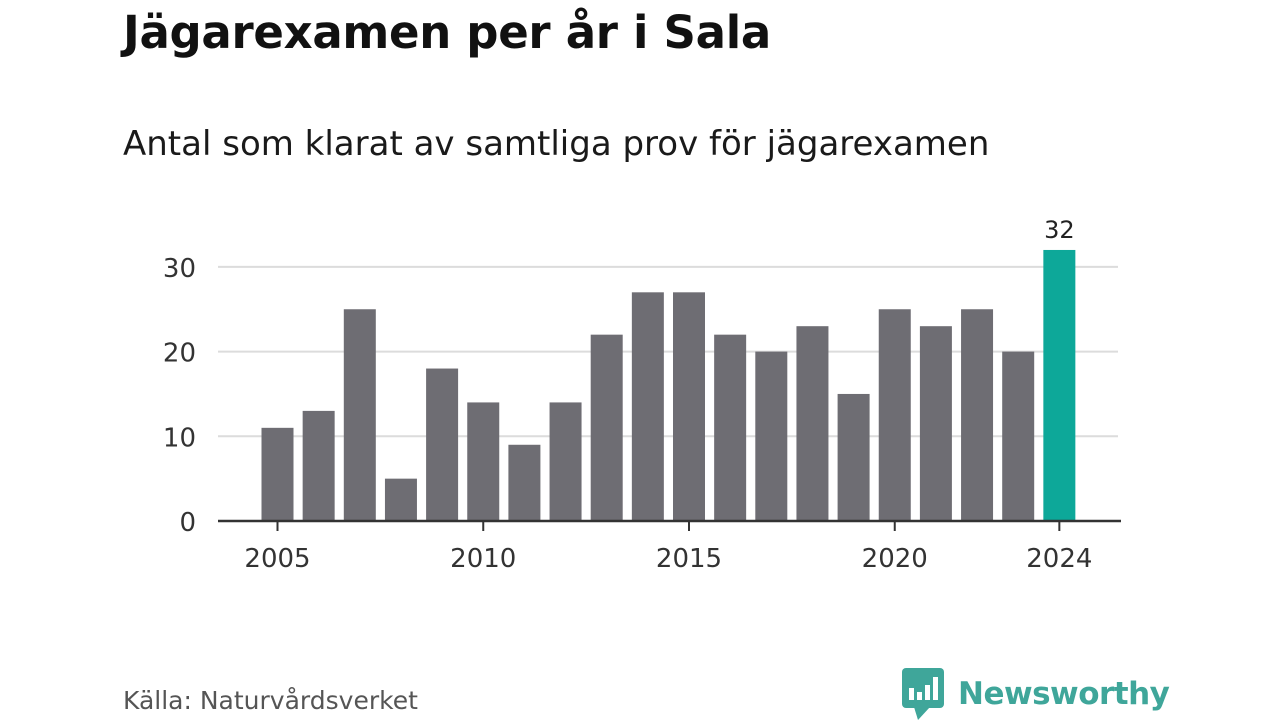  Describe the element at coordinates (935, 423) in the screenshot. I see `bar-2021` at that location.